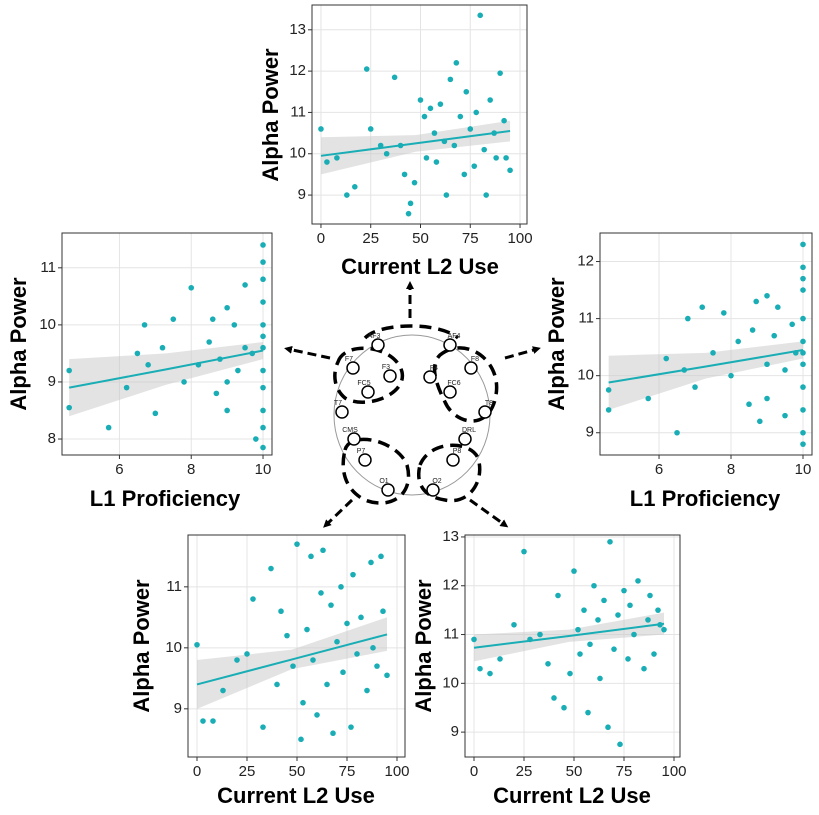  I want to click on x-axis-title: L1 Proficiency, so click(165, 498).